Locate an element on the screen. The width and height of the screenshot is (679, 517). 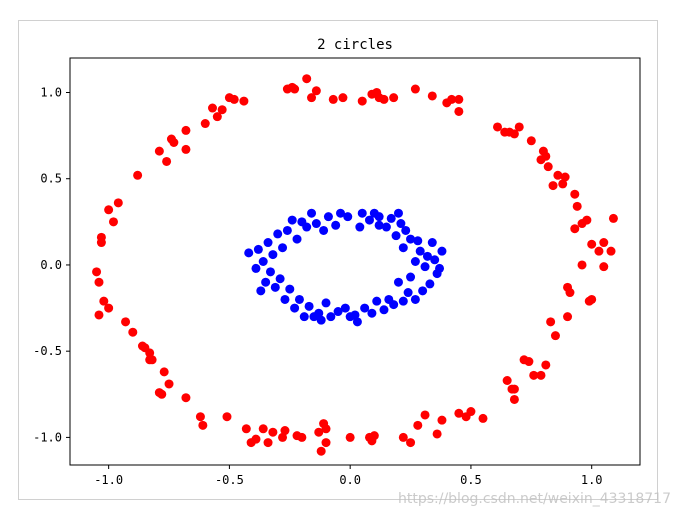
x-tick-label: -0.5 is located at coordinates (229, 480).